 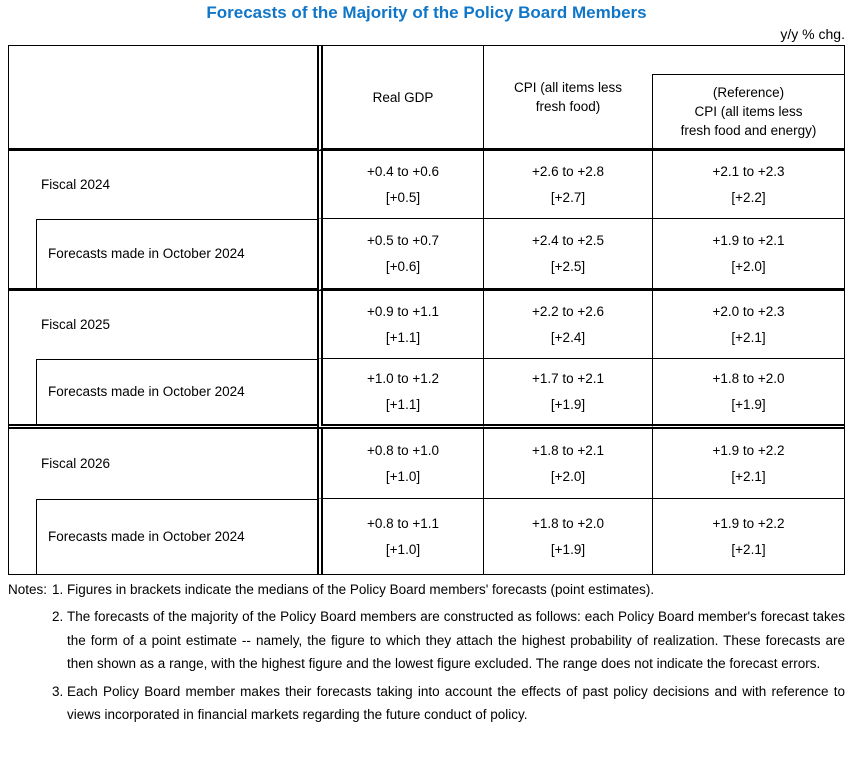 What do you see at coordinates (568, 171) in the screenshot?
I see `range-value: +2.6 to +2.8` at bounding box center [568, 171].